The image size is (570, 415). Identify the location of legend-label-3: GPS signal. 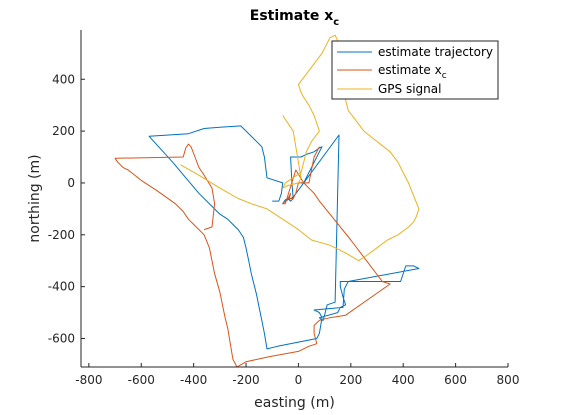
(409, 89).